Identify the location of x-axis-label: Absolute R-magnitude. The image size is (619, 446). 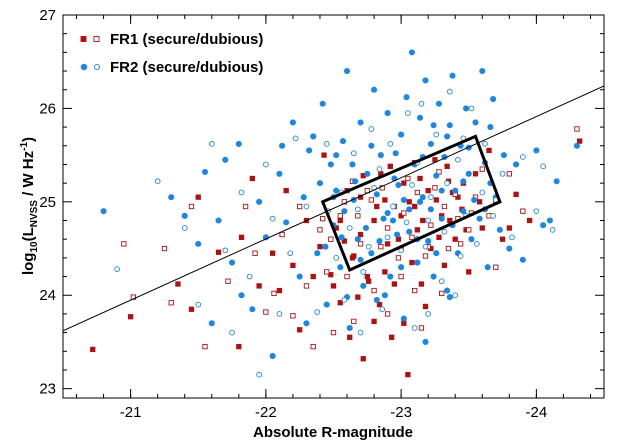
(333, 432).